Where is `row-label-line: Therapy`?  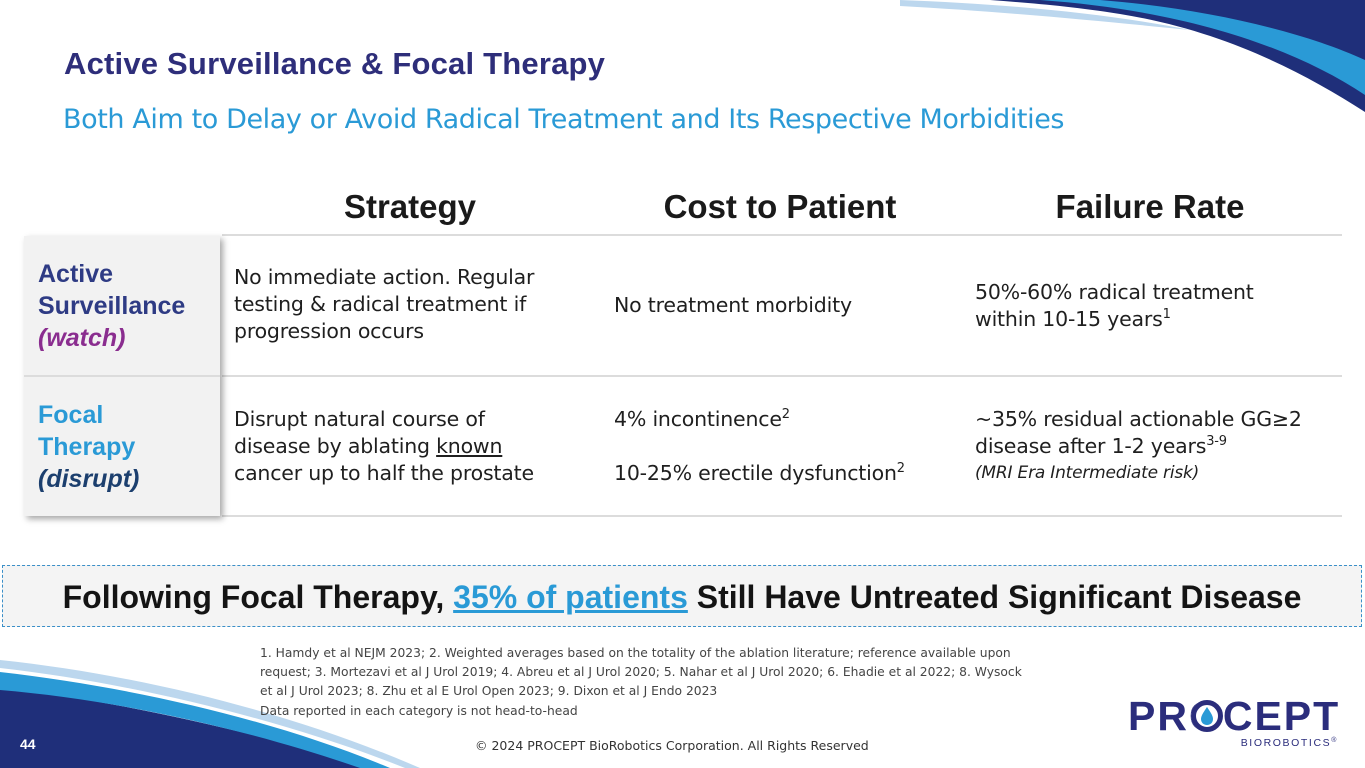
row-label-line: Therapy is located at coordinates (87, 447).